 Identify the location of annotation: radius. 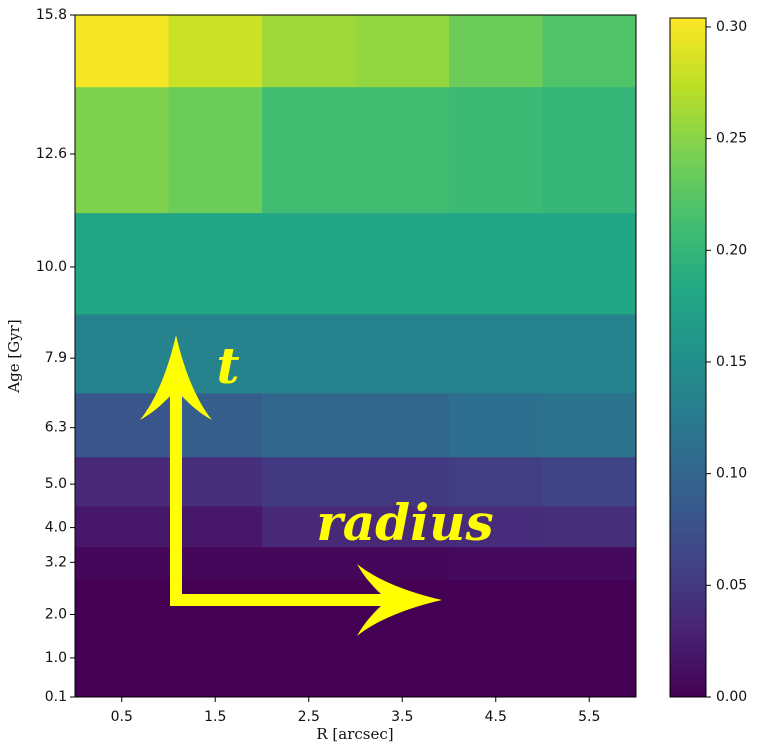
(404, 522).